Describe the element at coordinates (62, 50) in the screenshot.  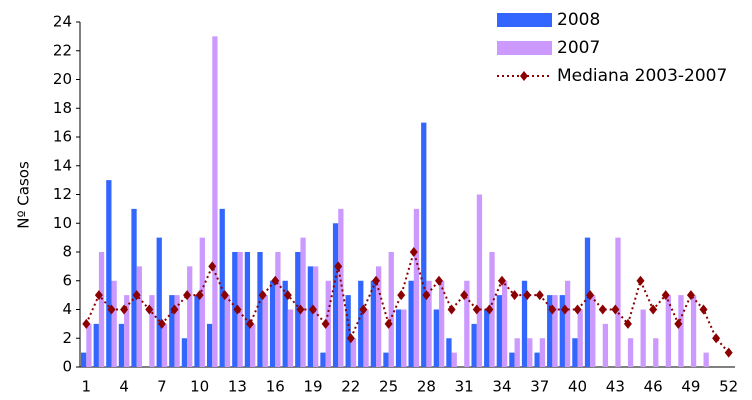
I see `y-tick-label: 22` at that location.